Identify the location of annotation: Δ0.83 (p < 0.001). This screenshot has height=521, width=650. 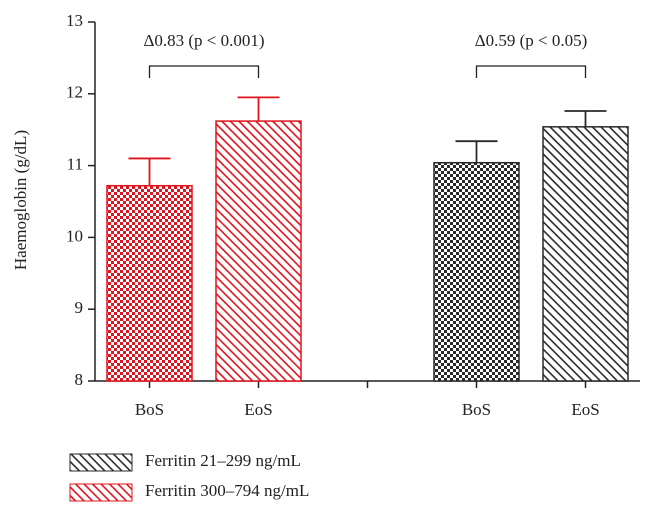
(203, 40).